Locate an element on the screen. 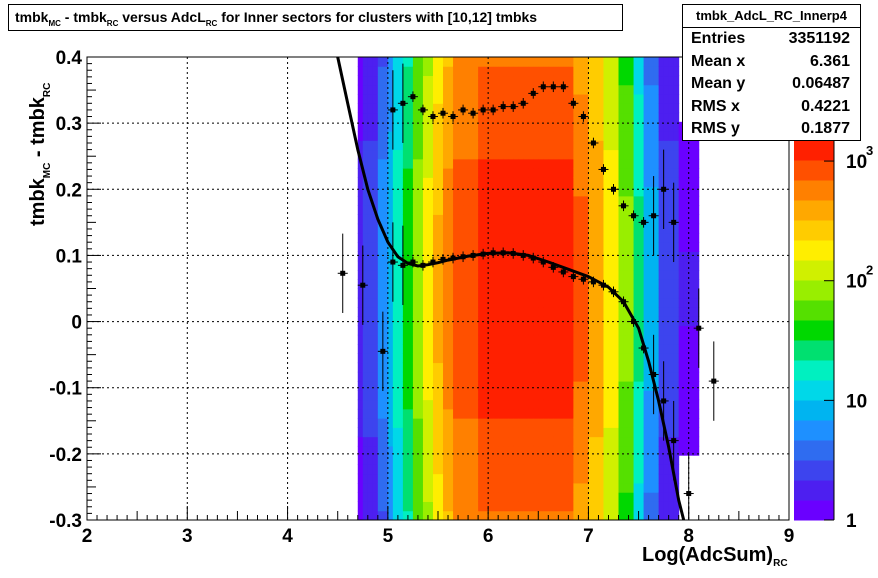 The height and width of the screenshot is (578, 878). stats-value: 0.1877 is located at coordinates (825, 129).